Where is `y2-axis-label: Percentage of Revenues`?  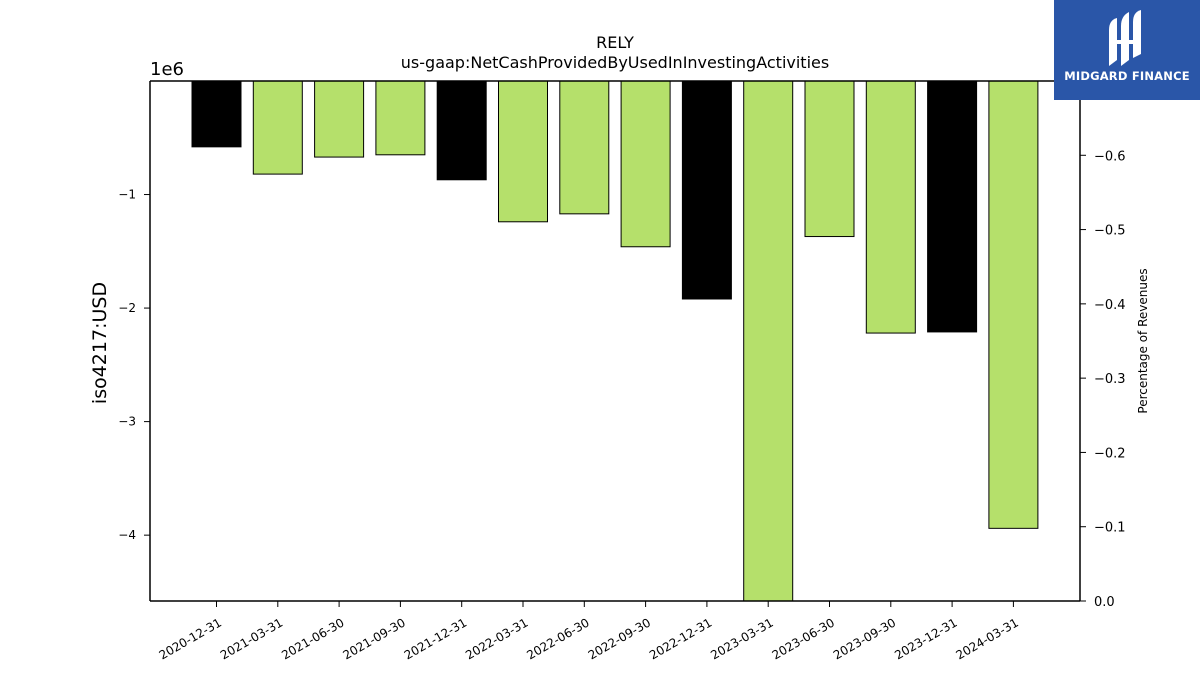 y2-axis-label: Percentage of Revenues is located at coordinates (1143, 340).